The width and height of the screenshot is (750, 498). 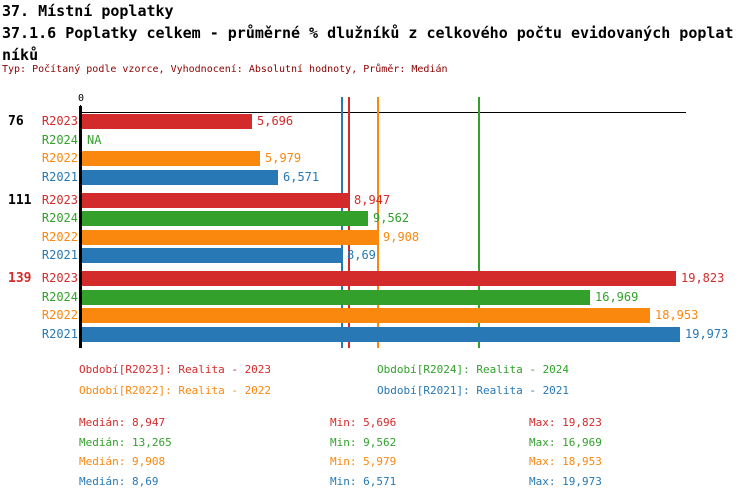 I want to click on stat-median-R2021: Medián: 8,69, so click(x=119, y=482).